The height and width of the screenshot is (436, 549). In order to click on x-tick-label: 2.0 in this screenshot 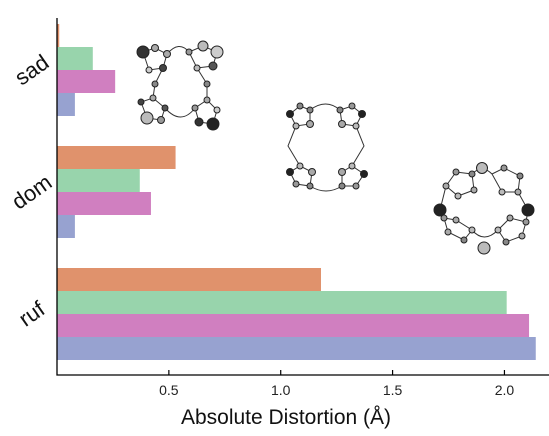, I will do `click(505, 390)`.